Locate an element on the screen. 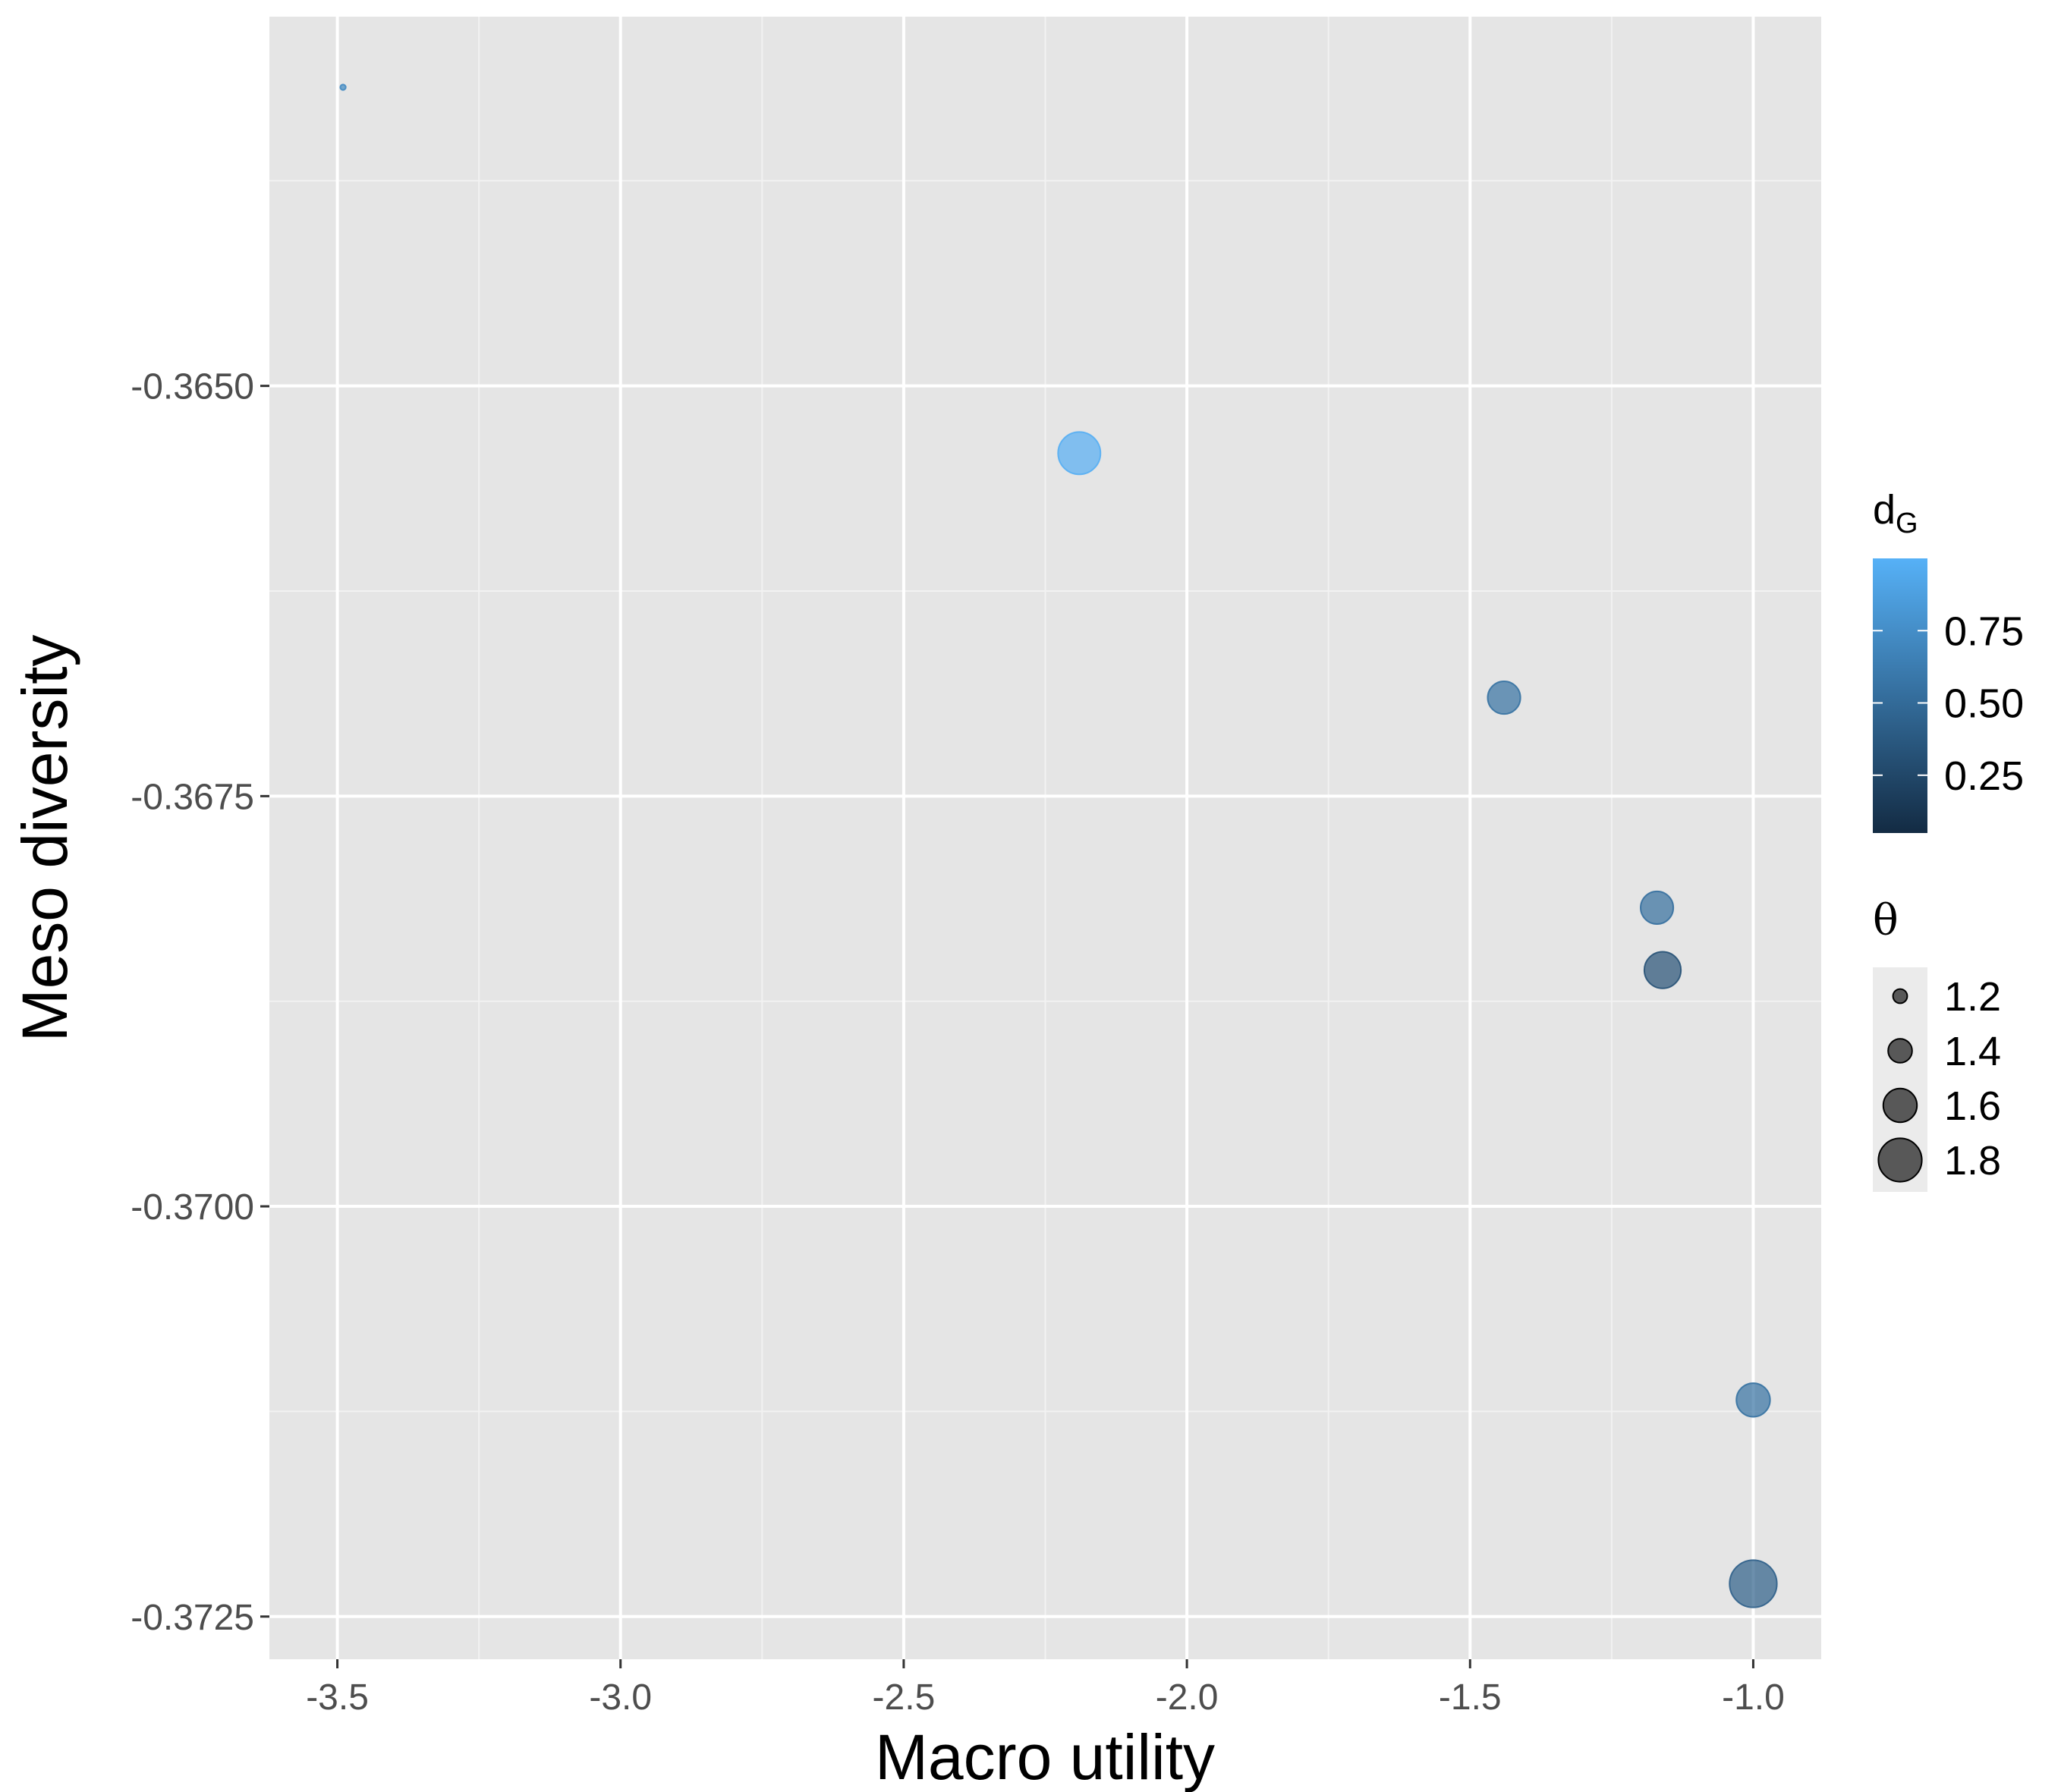 The width and height of the screenshot is (2061, 1792). size-legend-items: 1.2 1.4 1.6 1.8 is located at coordinates (1939, 1079).